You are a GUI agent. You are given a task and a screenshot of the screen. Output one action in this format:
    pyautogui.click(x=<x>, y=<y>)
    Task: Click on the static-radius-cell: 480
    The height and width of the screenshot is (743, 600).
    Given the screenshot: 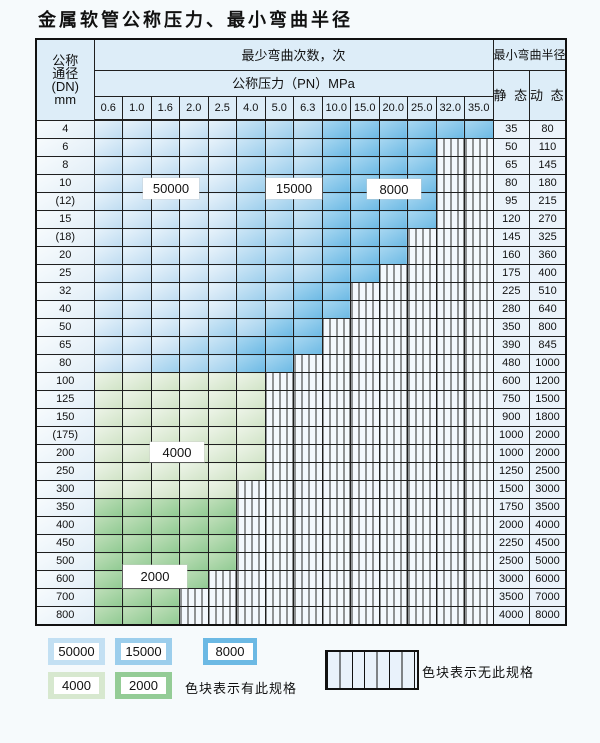 What is the action you would take?
    pyautogui.click(x=511, y=363)
    